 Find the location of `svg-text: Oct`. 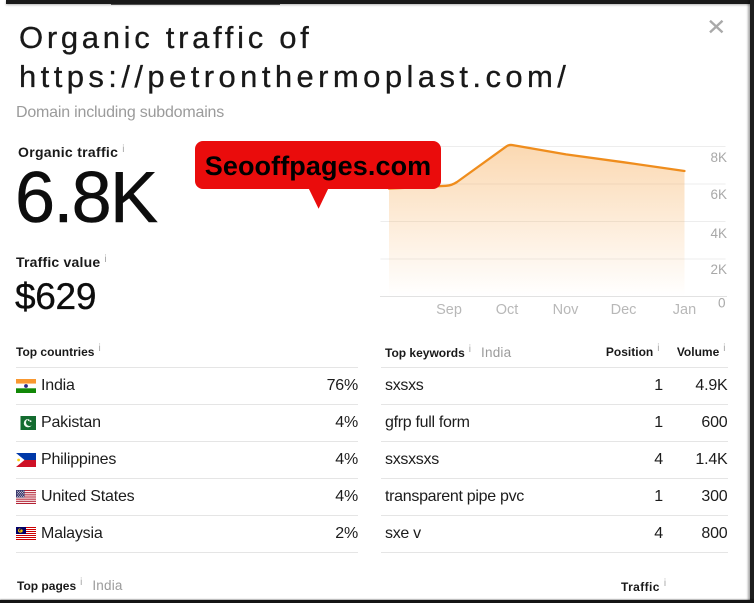

svg-text: Oct is located at coordinates (507, 310).